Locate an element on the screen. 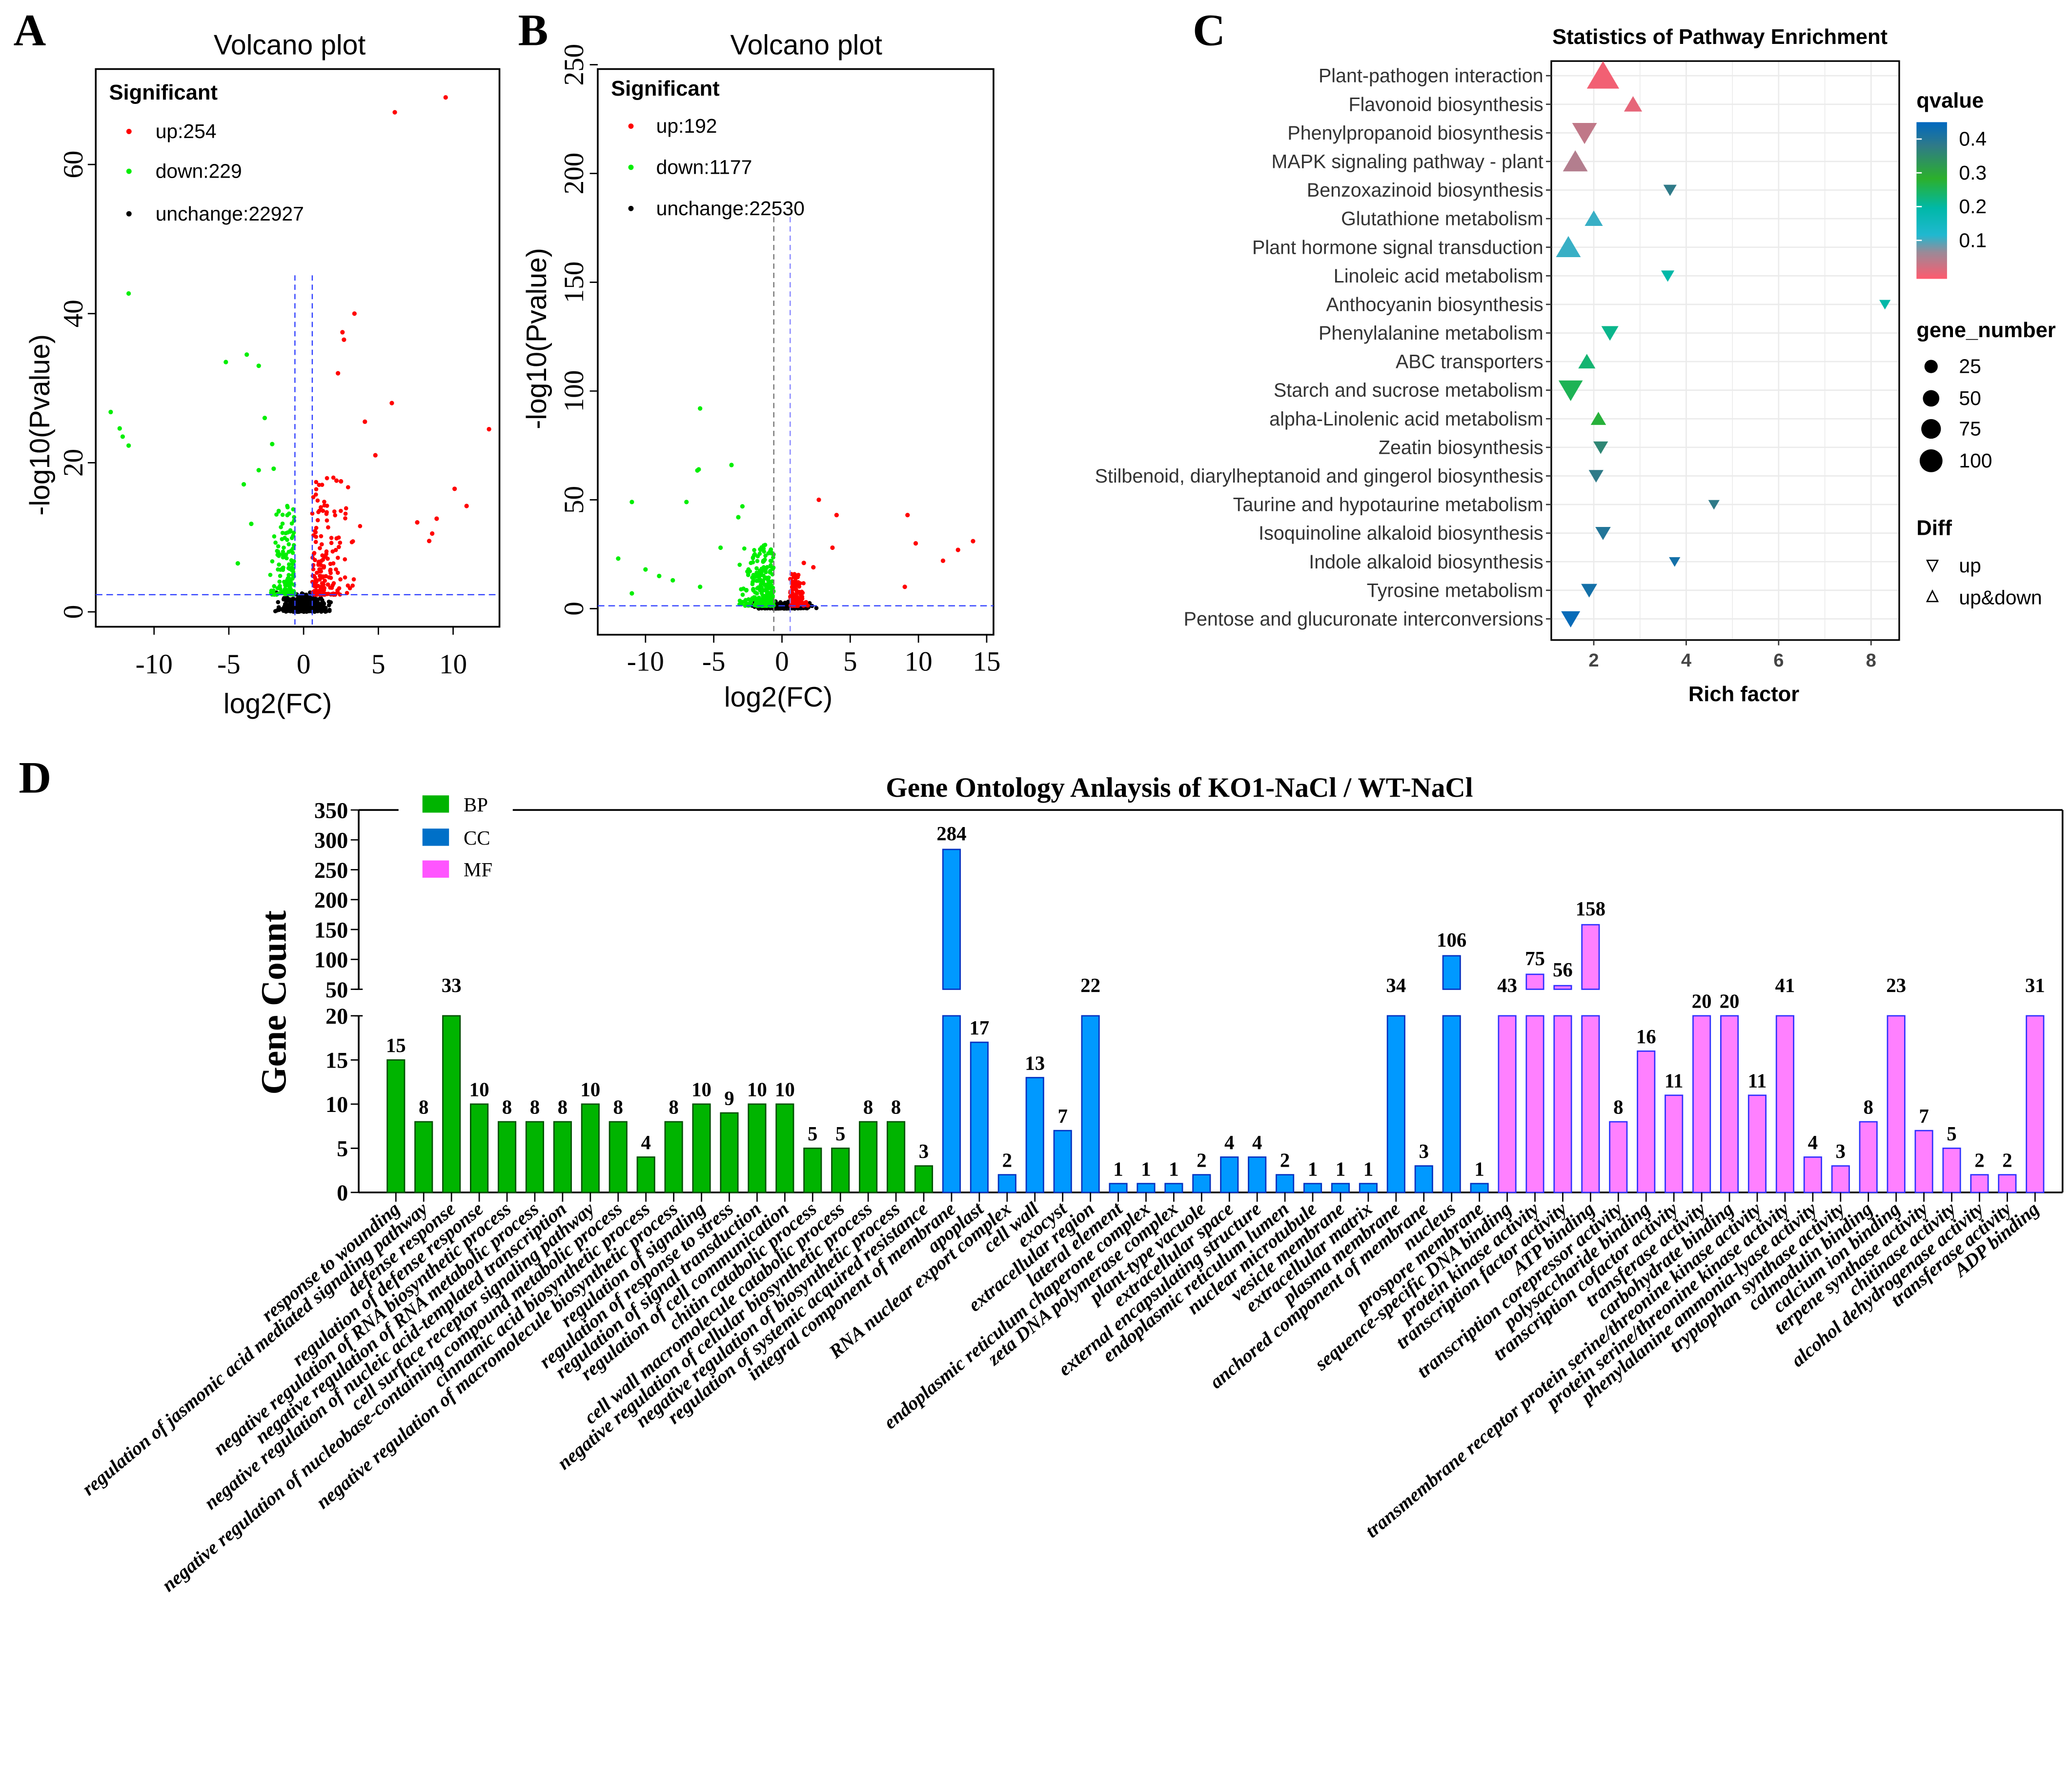 This screenshot has height=1778, width=2072. diff-legend-updown: up&down is located at coordinates (2001, 597).